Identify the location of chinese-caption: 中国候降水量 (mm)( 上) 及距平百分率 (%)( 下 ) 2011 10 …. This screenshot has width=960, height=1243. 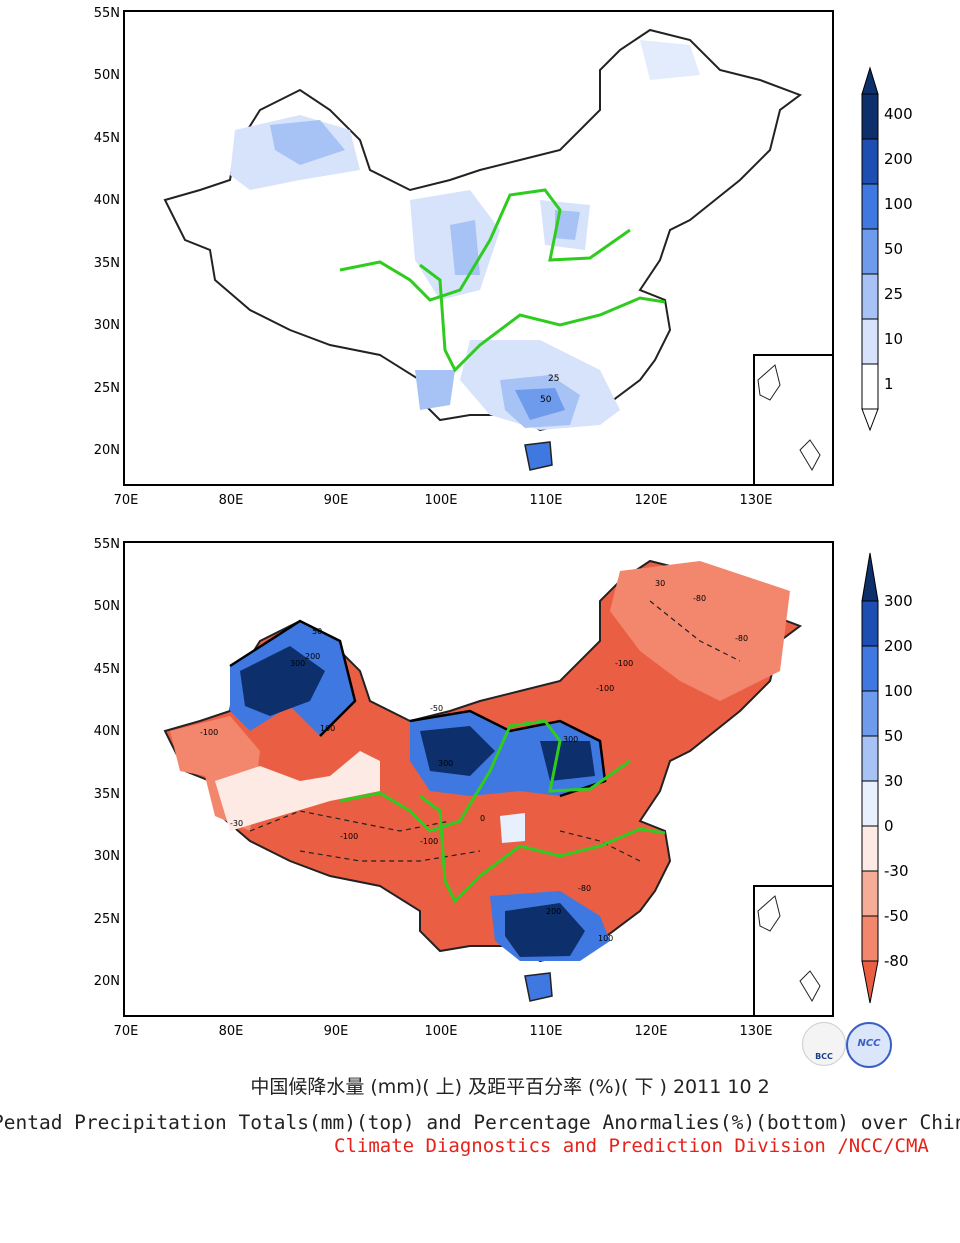
(510, 1087).